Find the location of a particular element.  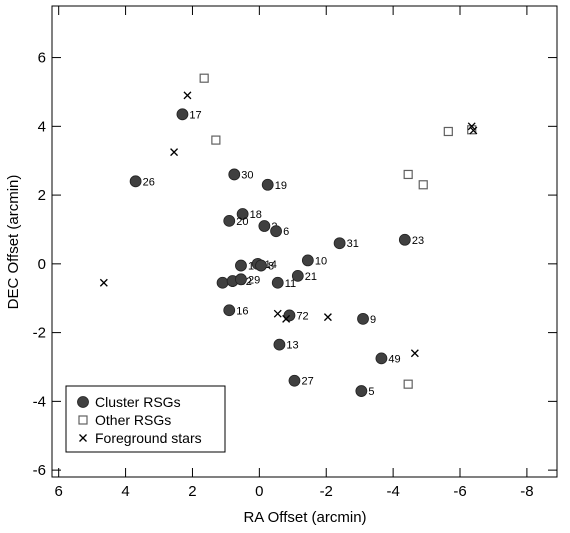

x-tick-label: -8 is located at coordinates (526, 491).